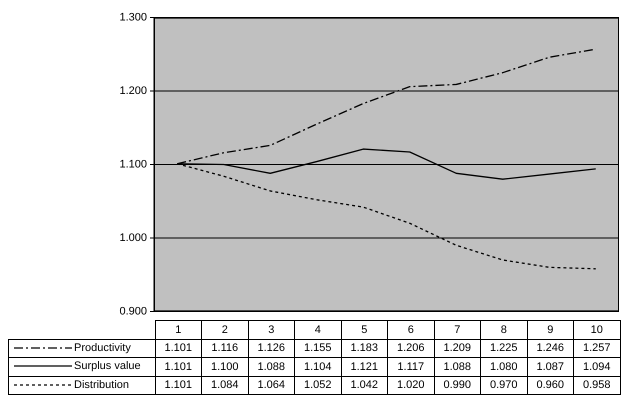 The width and height of the screenshot is (631, 414). I want to click on legend-label: Productivity, so click(102, 348).